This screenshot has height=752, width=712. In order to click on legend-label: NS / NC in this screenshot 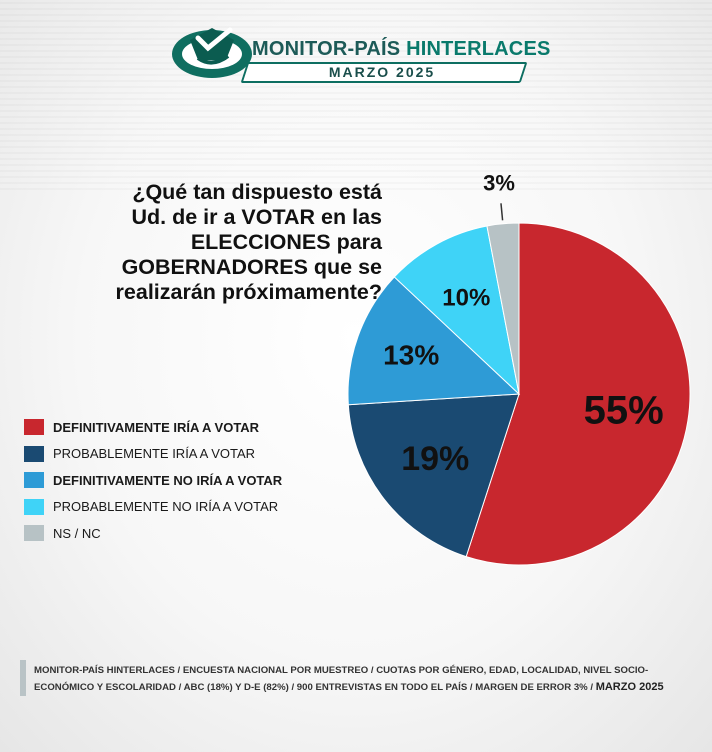, I will do `click(77, 533)`.